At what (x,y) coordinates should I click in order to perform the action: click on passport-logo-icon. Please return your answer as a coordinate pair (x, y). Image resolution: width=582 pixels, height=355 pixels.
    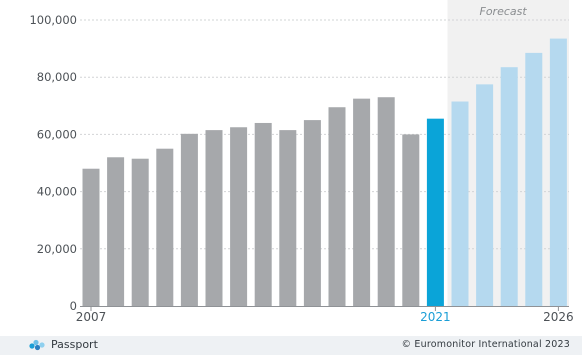
    Looking at the image, I should click on (37, 344).